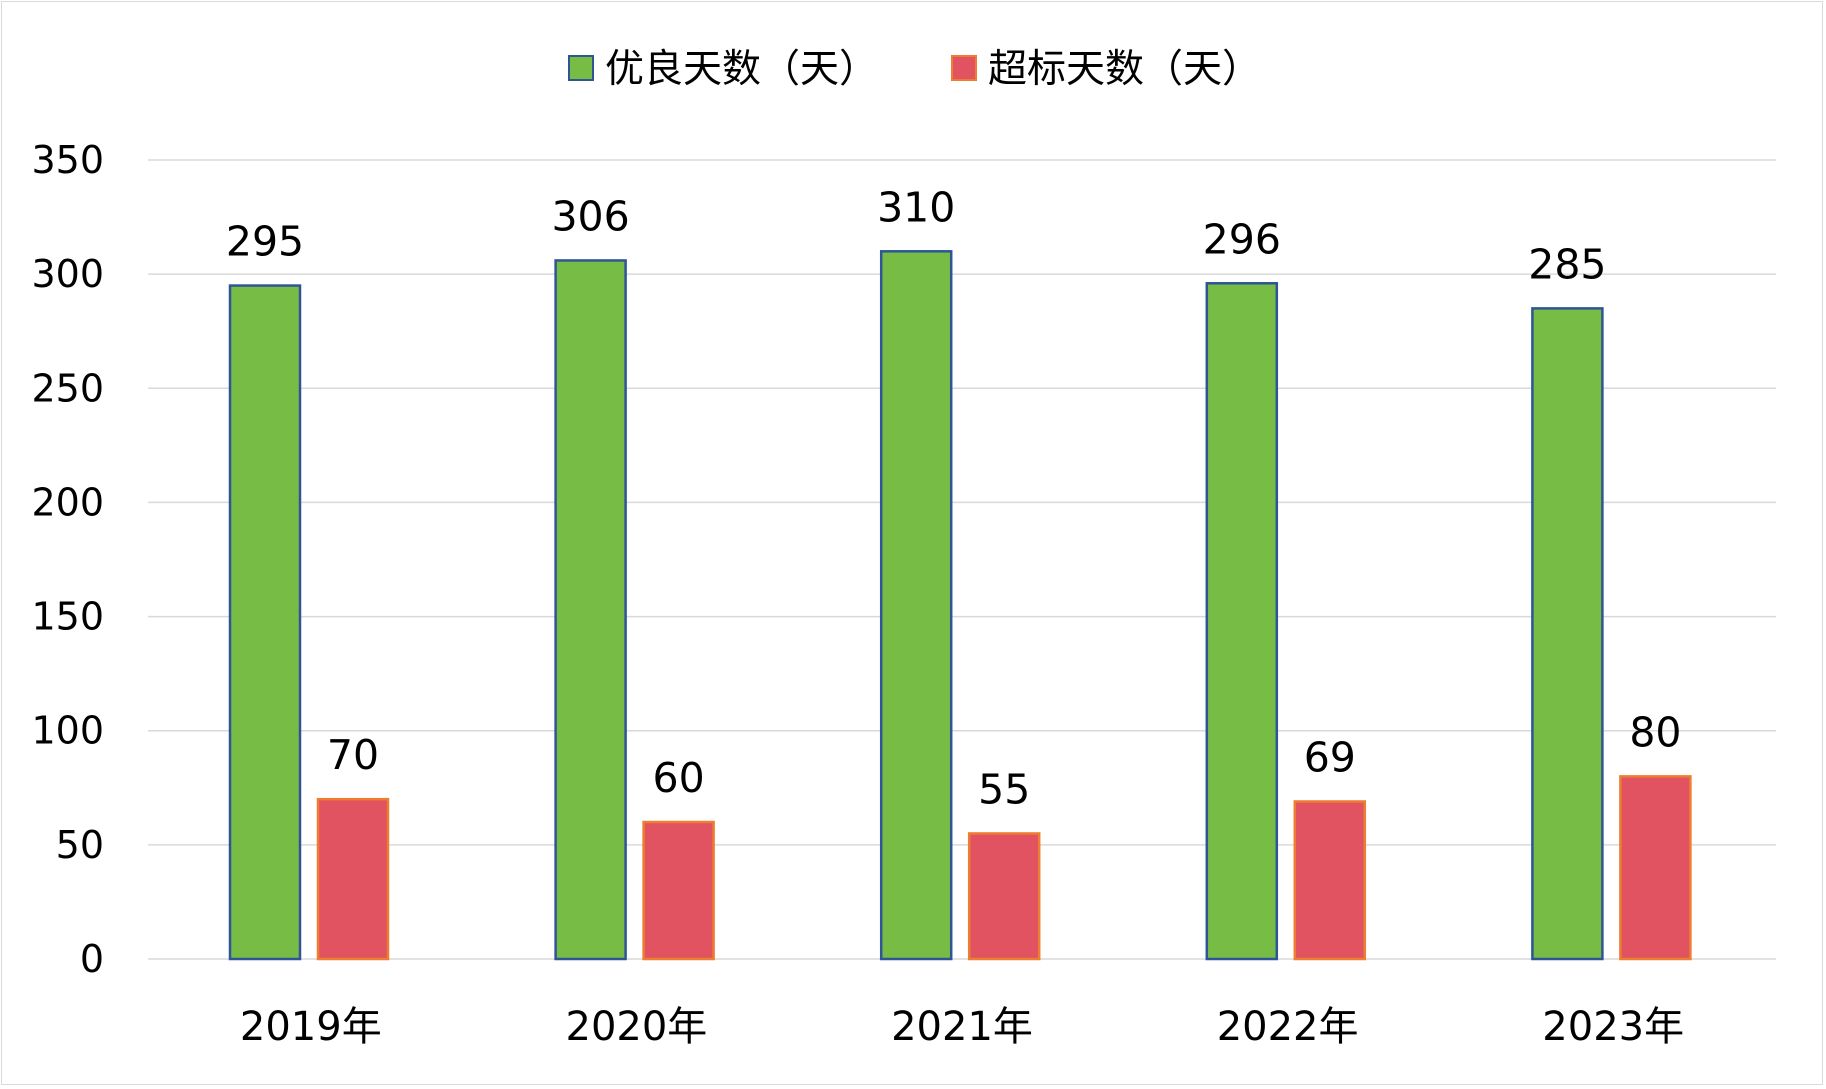 The width and height of the screenshot is (1826, 1089). I want to click on legend-label-exceed-days: 超标天数（天）, so click(1124, 69).